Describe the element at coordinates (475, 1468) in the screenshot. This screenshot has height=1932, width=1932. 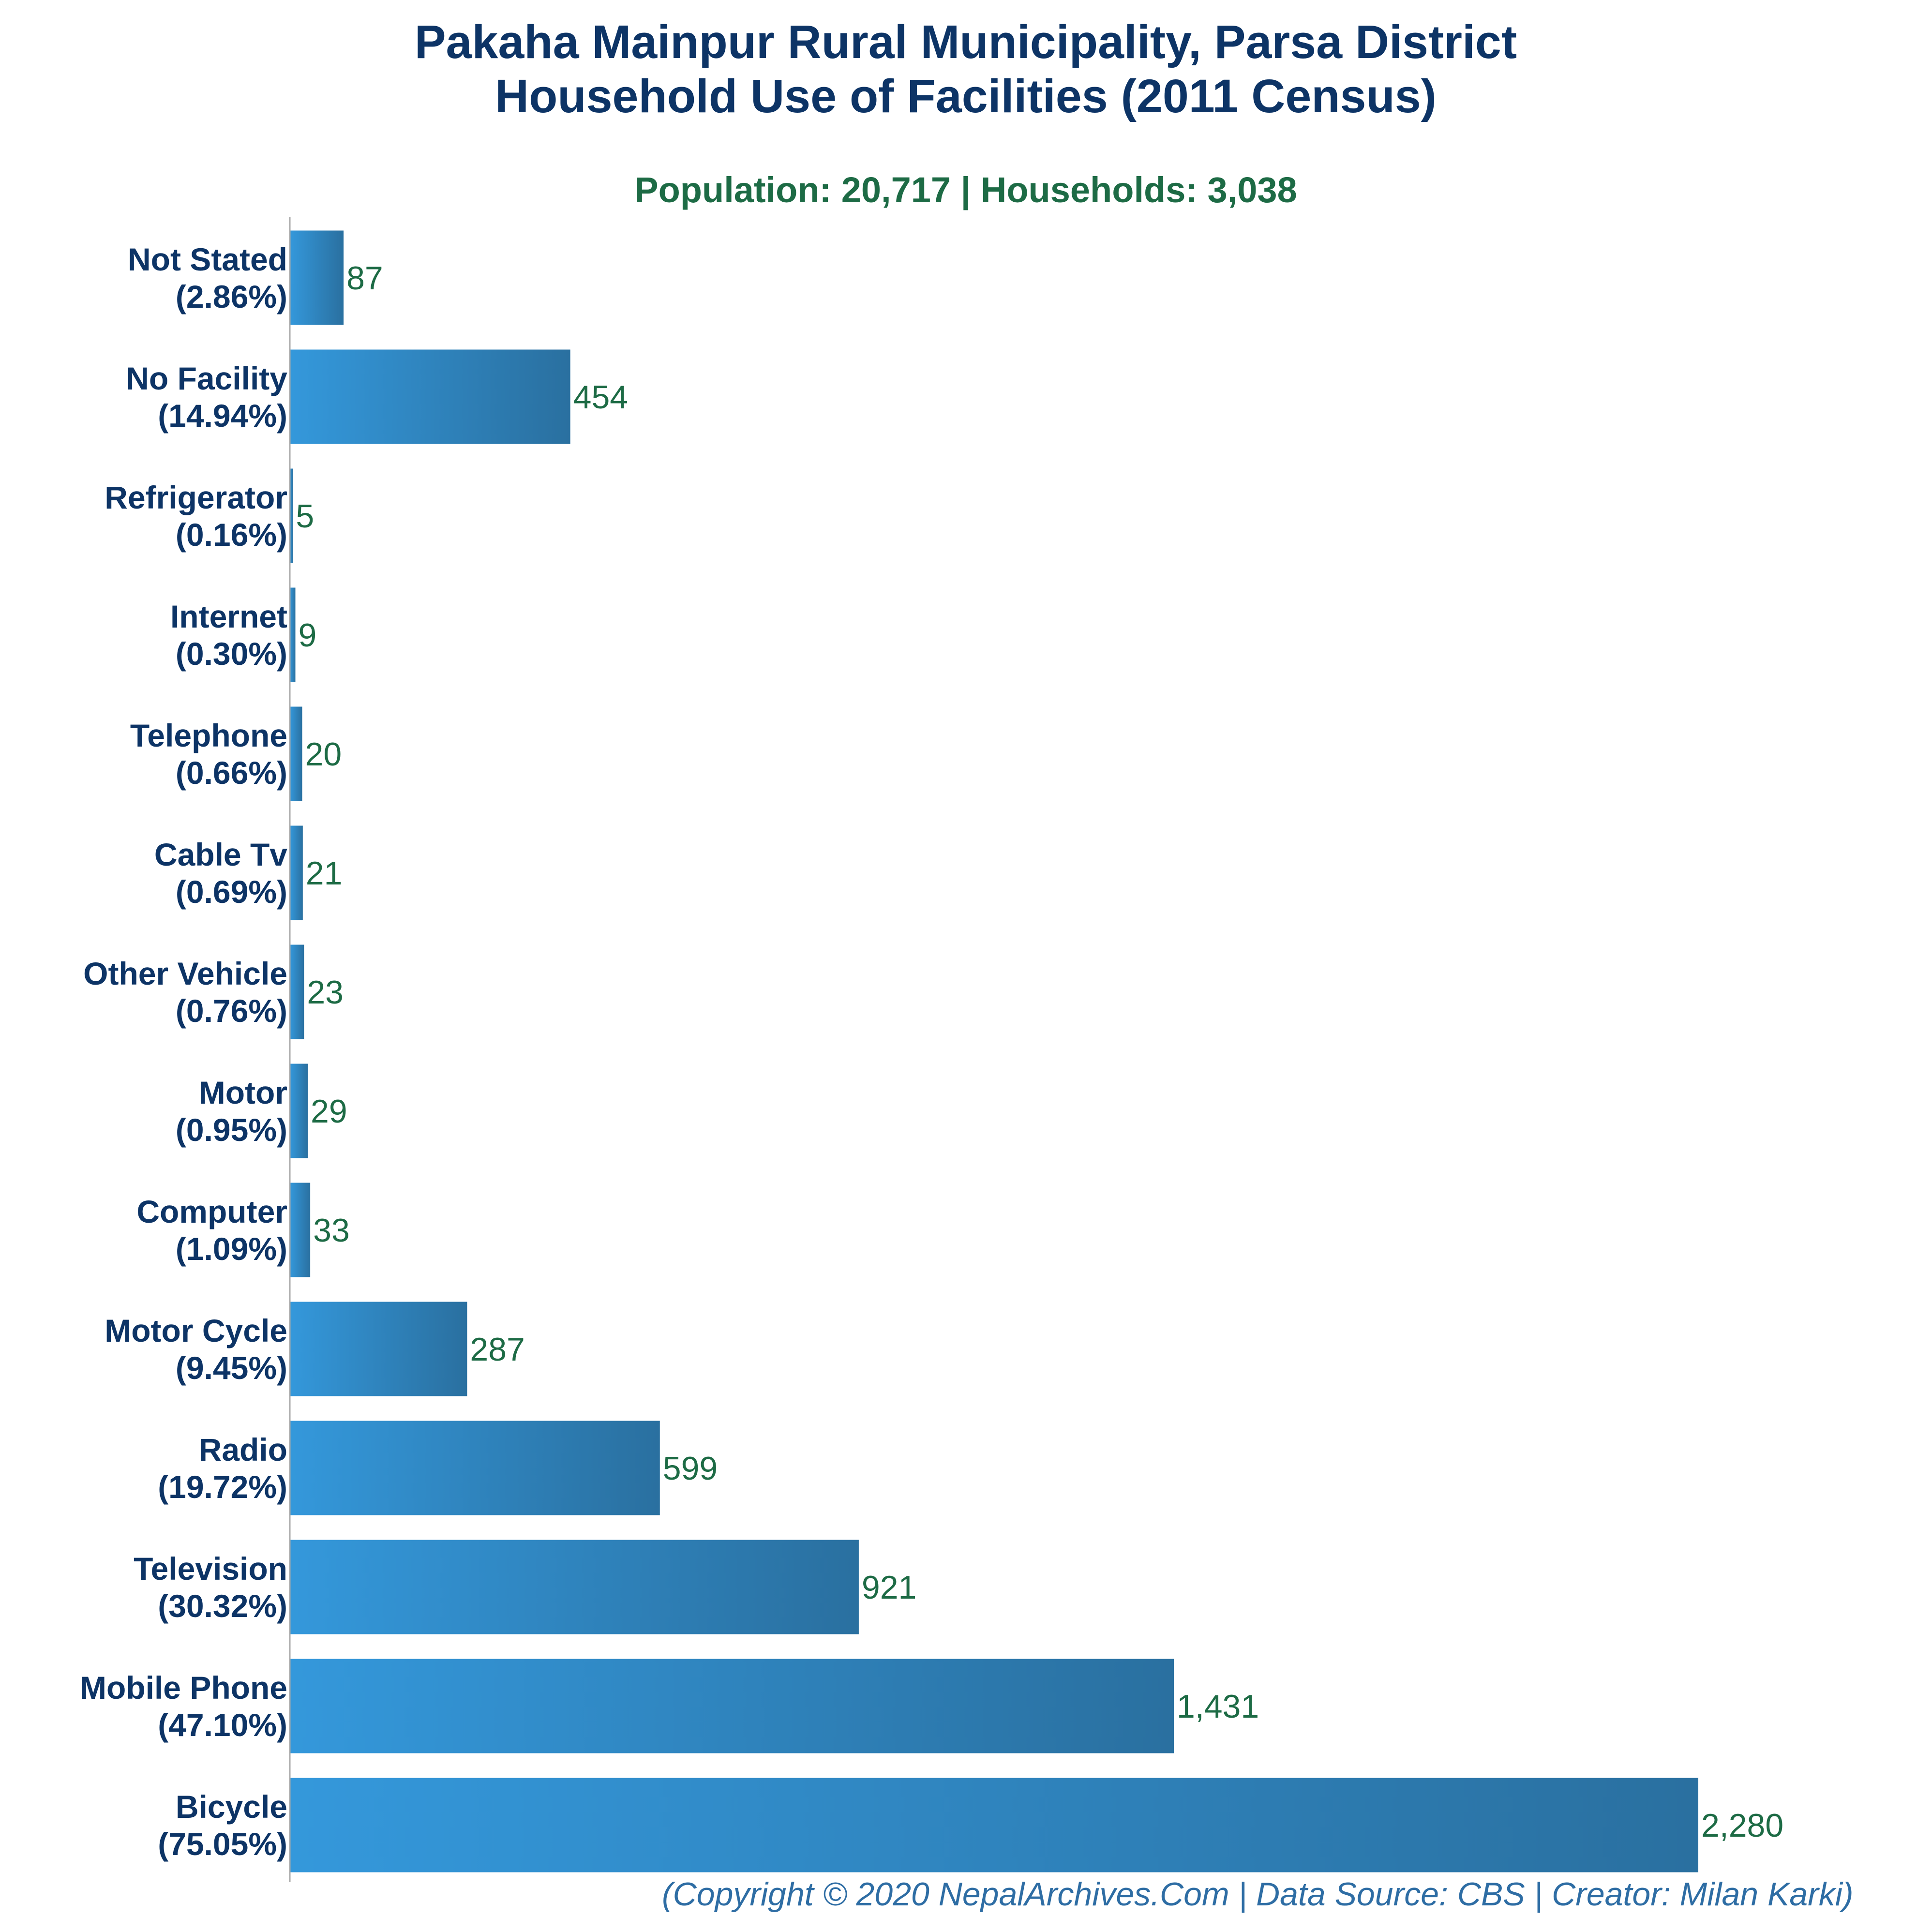
I see `bar-radio` at that location.